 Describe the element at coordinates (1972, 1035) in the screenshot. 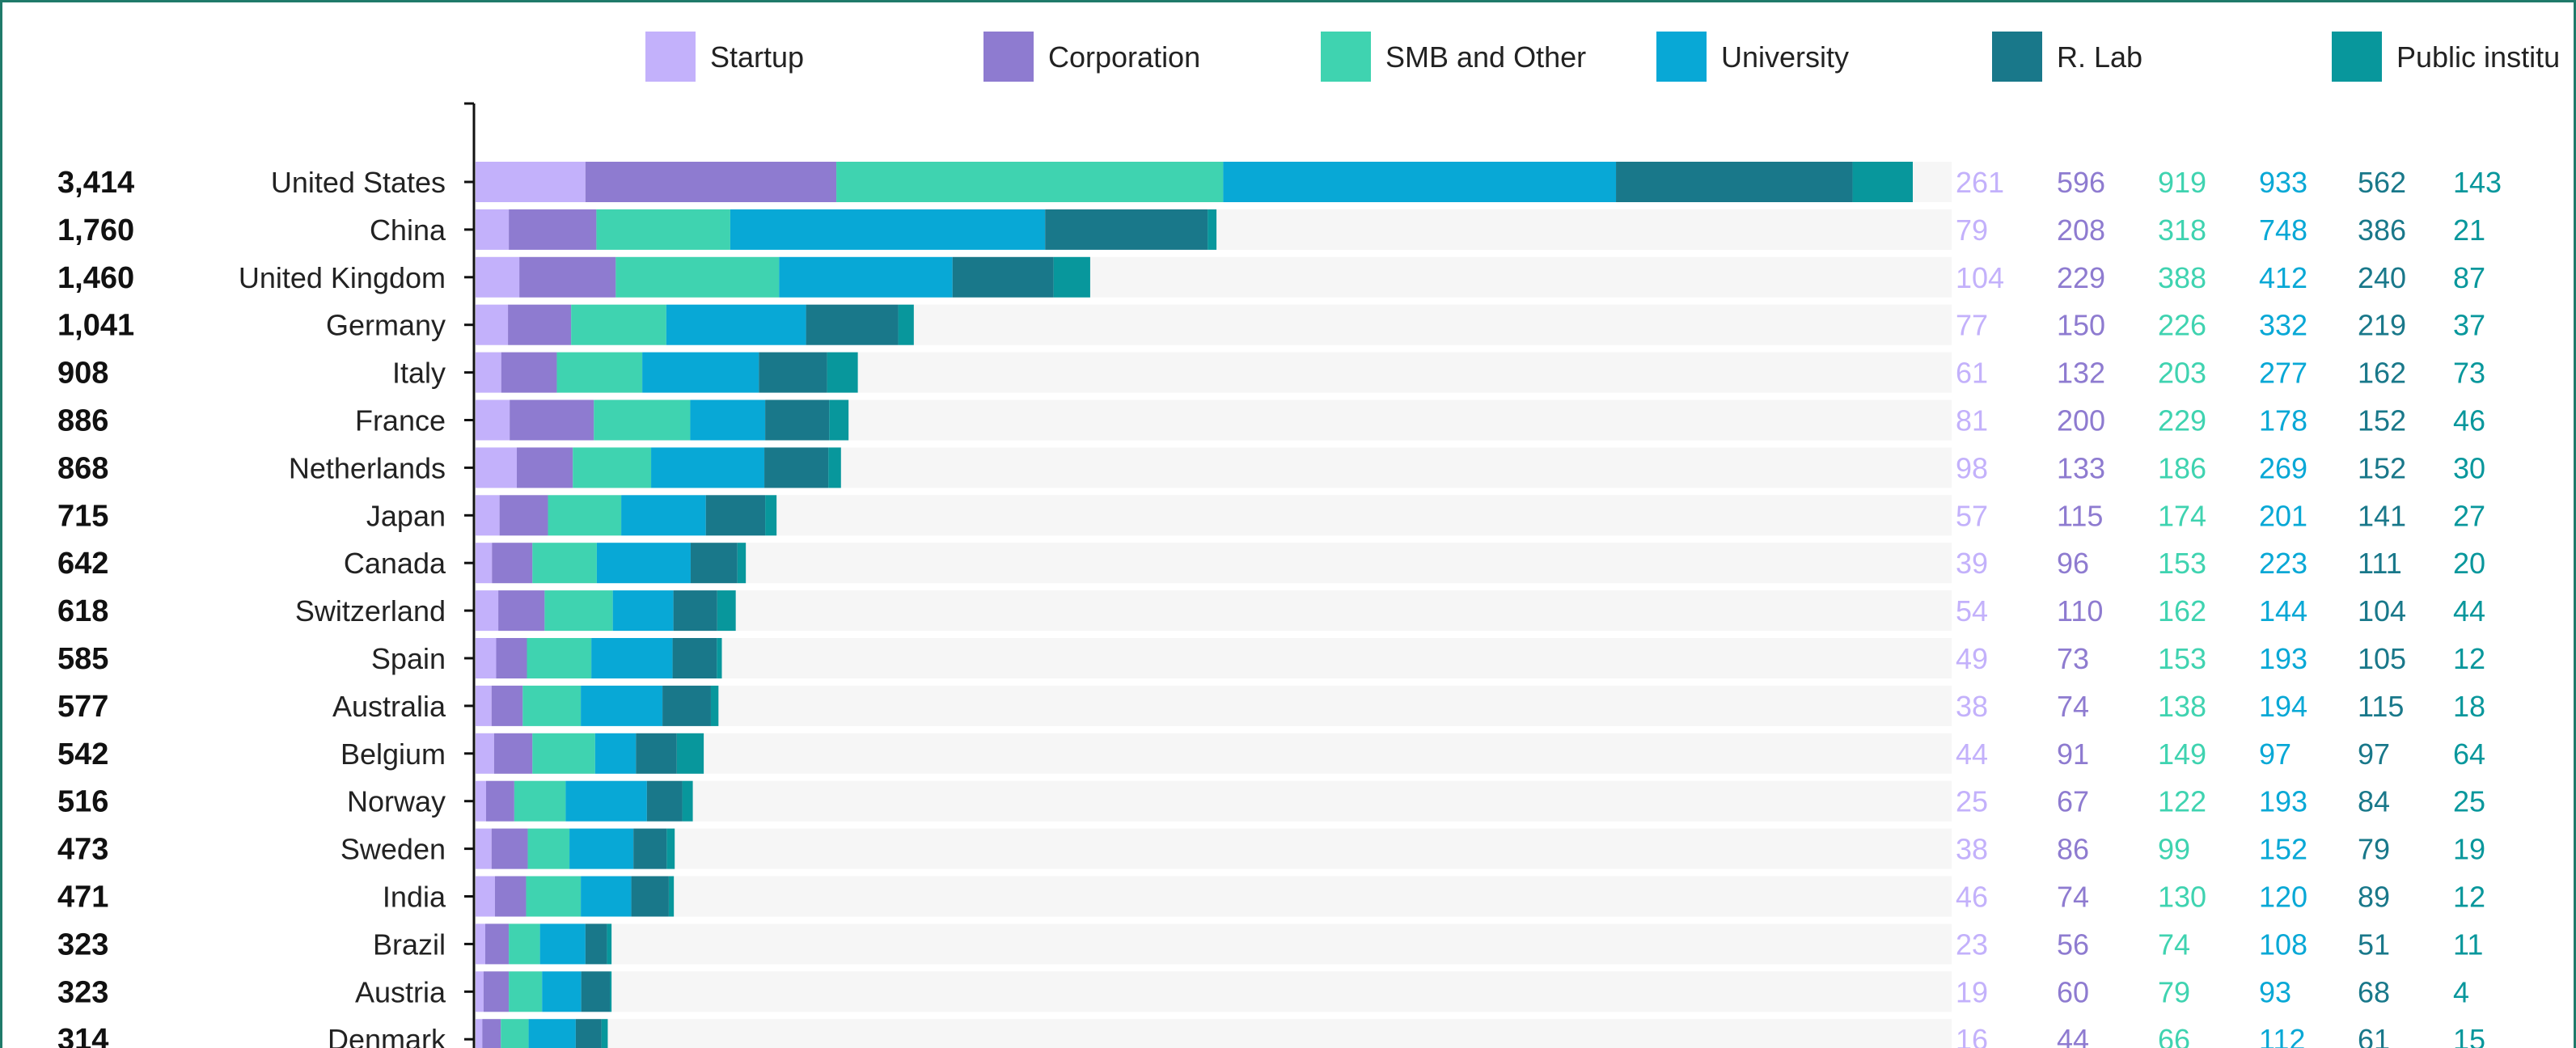

I see `value-label-startup: 16` at that location.